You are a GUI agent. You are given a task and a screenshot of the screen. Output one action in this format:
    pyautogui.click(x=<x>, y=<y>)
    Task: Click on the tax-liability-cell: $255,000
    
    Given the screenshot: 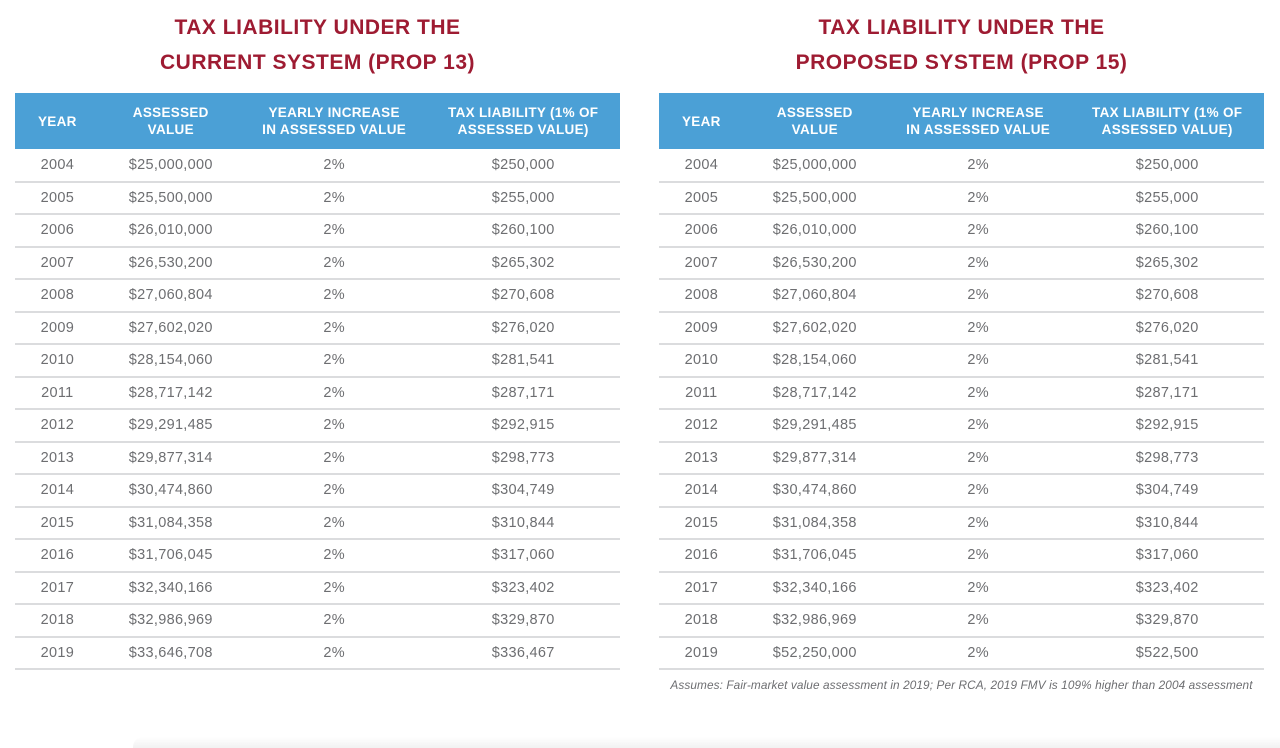 What is the action you would take?
    pyautogui.click(x=1167, y=198)
    